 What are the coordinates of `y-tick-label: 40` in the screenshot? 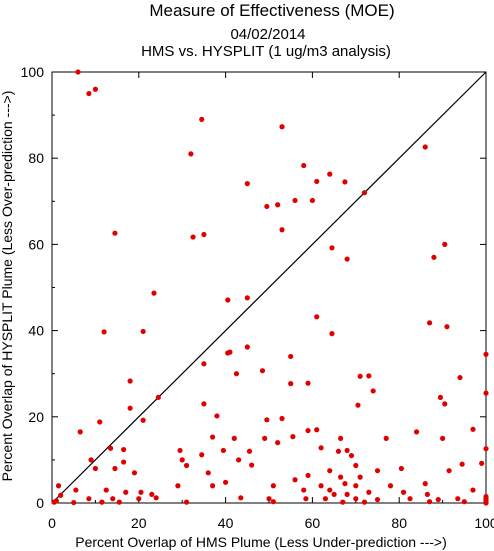 It's located at (36, 331).